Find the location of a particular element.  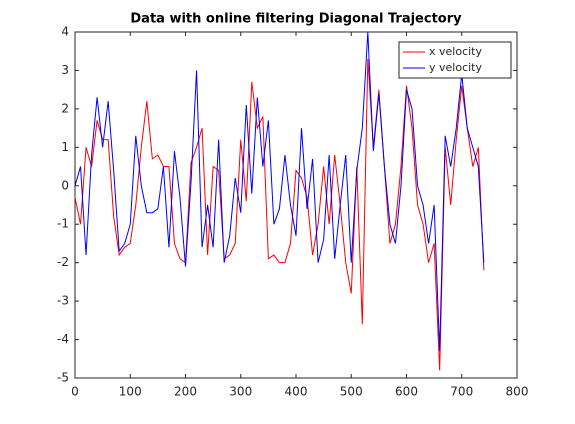

x-tick-label: 600 is located at coordinates (406, 392).